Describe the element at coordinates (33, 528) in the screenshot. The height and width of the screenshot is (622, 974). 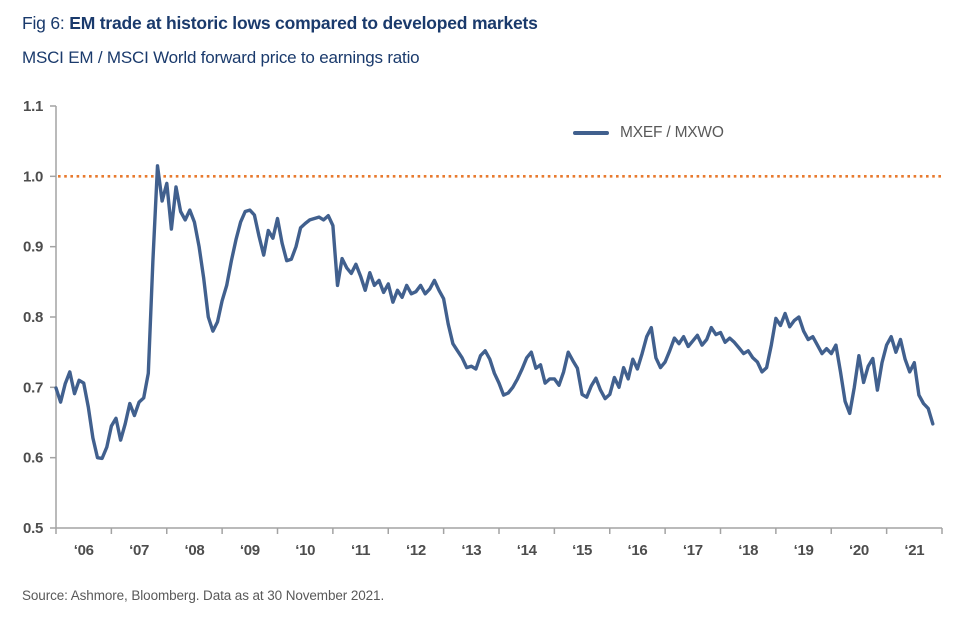
I see `y-tick-label: 0.5` at that location.